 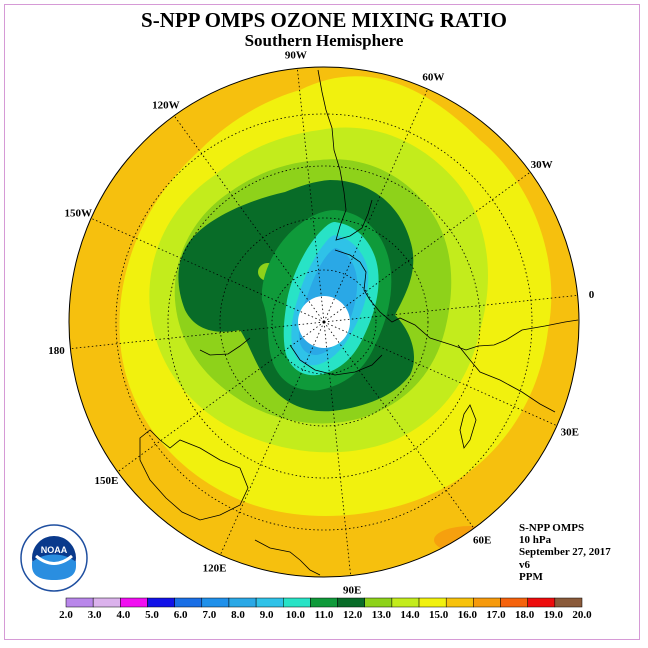 What do you see at coordinates (433, 77) in the screenshot?
I see `longitude-label: 60W` at bounding box center [433, 77].